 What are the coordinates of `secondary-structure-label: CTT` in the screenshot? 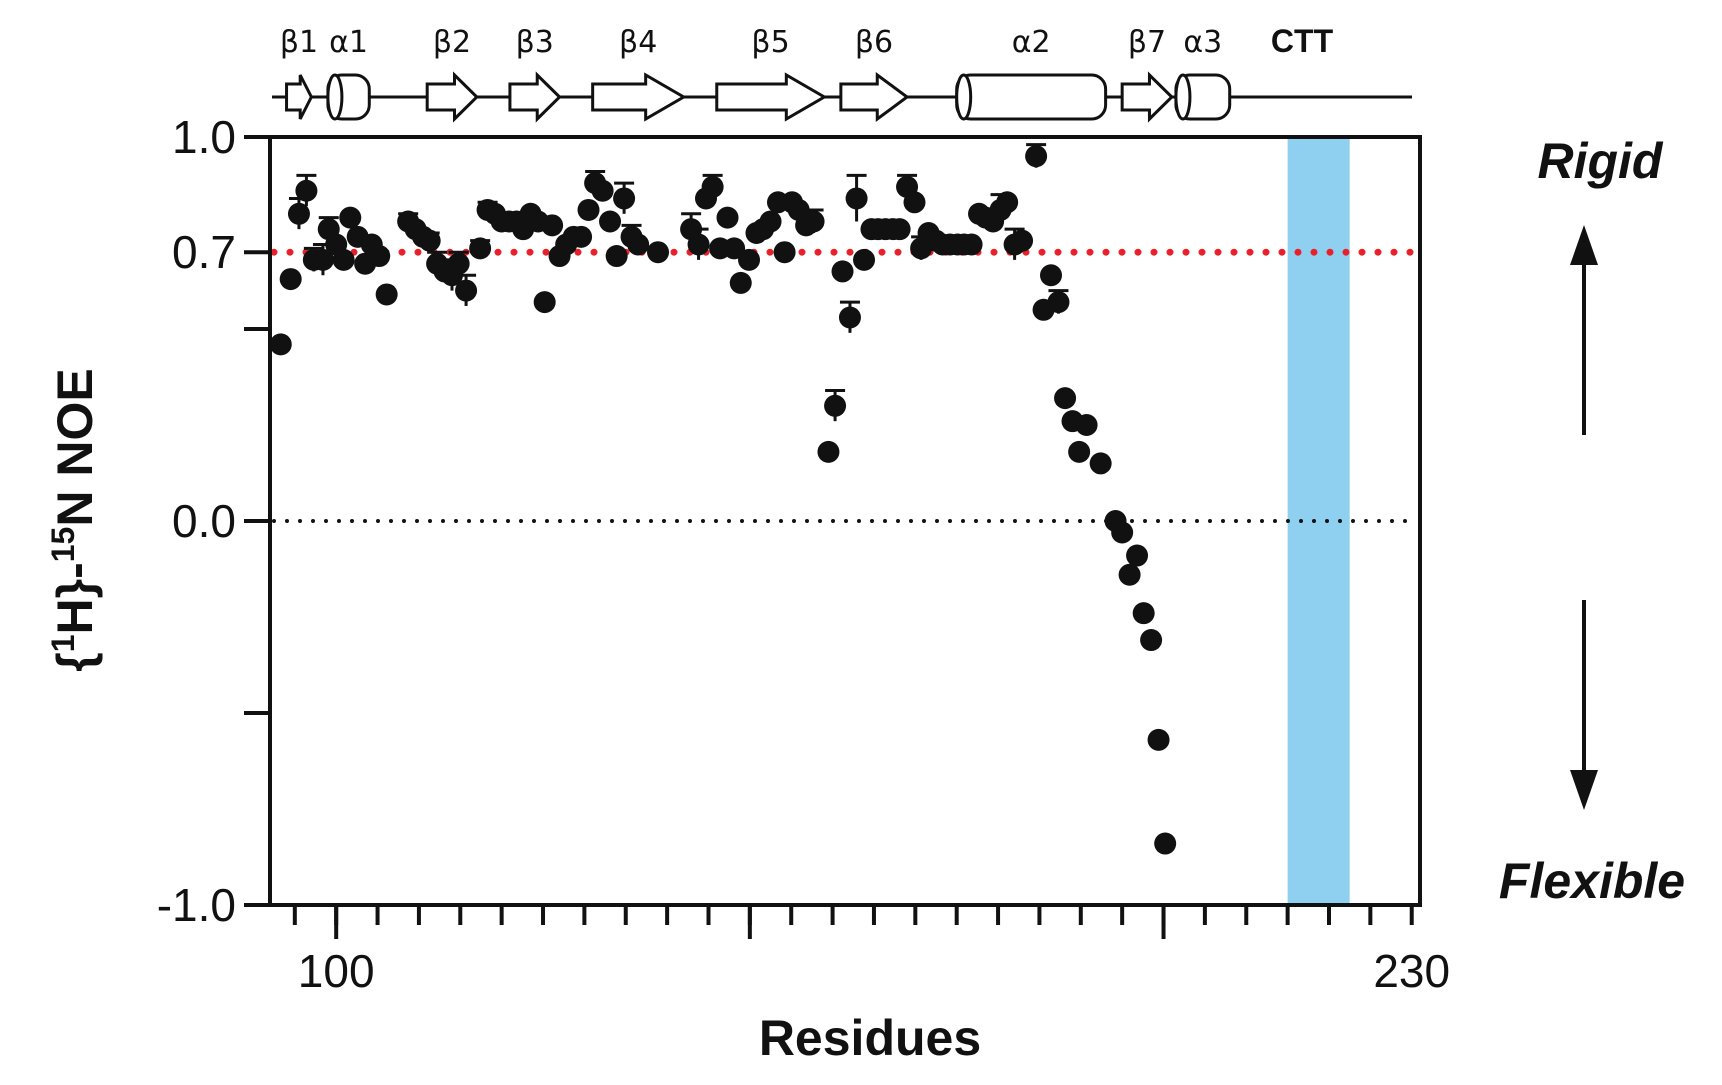 It's located at (1302, 41).